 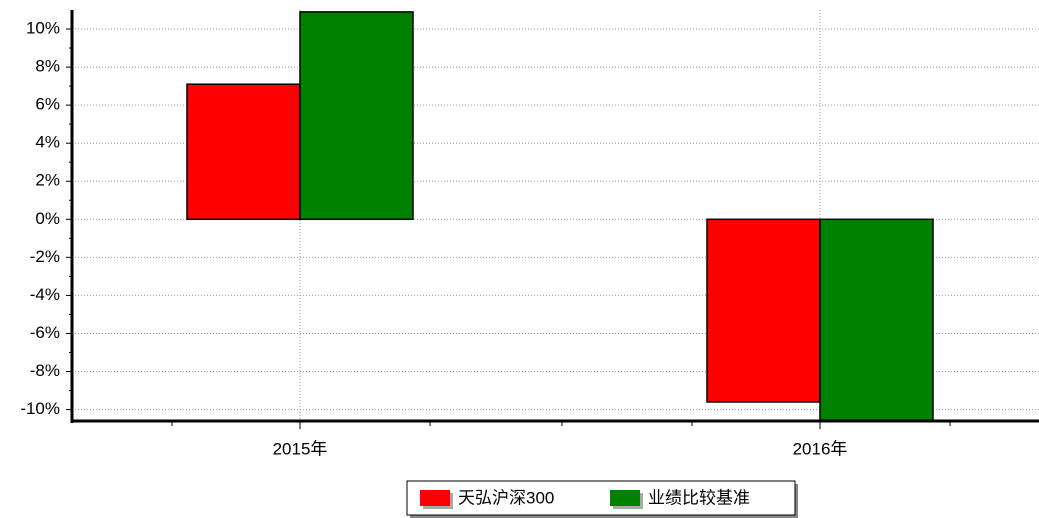 What do you see at coordinates (47, 180) in the screenshot?
I see `y-tick-label: 2%` at bounding box center [47, 180].